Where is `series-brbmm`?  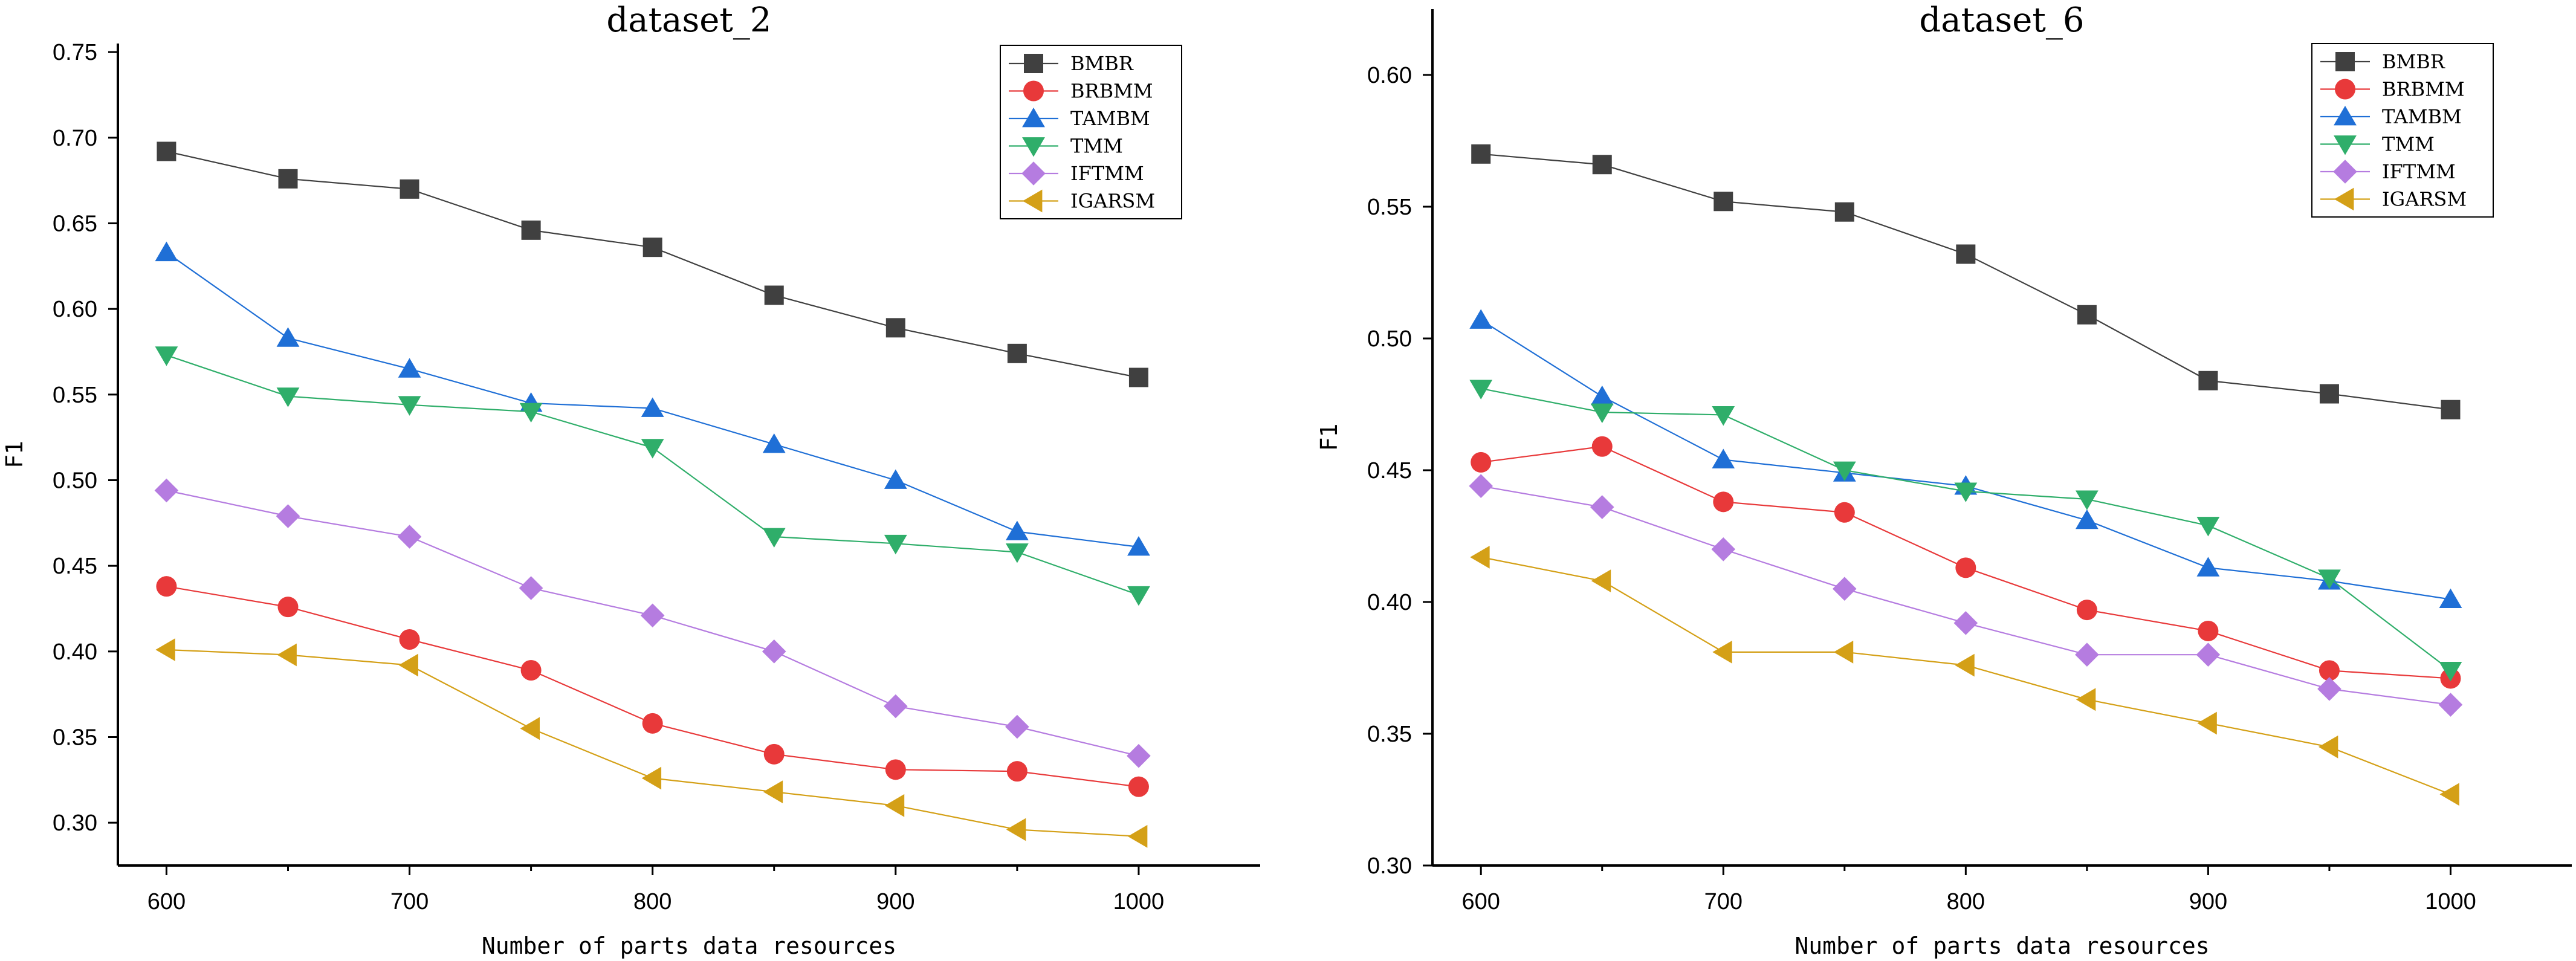 series-brbmm is located at coordinates (652, 686).